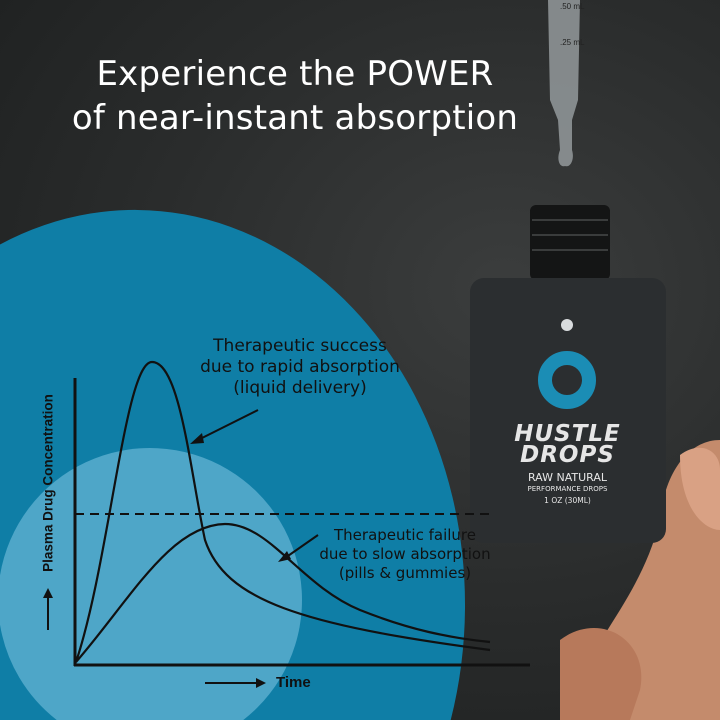  I want to click on brand-name: HUSTLE DROPS, so click(567, 444).